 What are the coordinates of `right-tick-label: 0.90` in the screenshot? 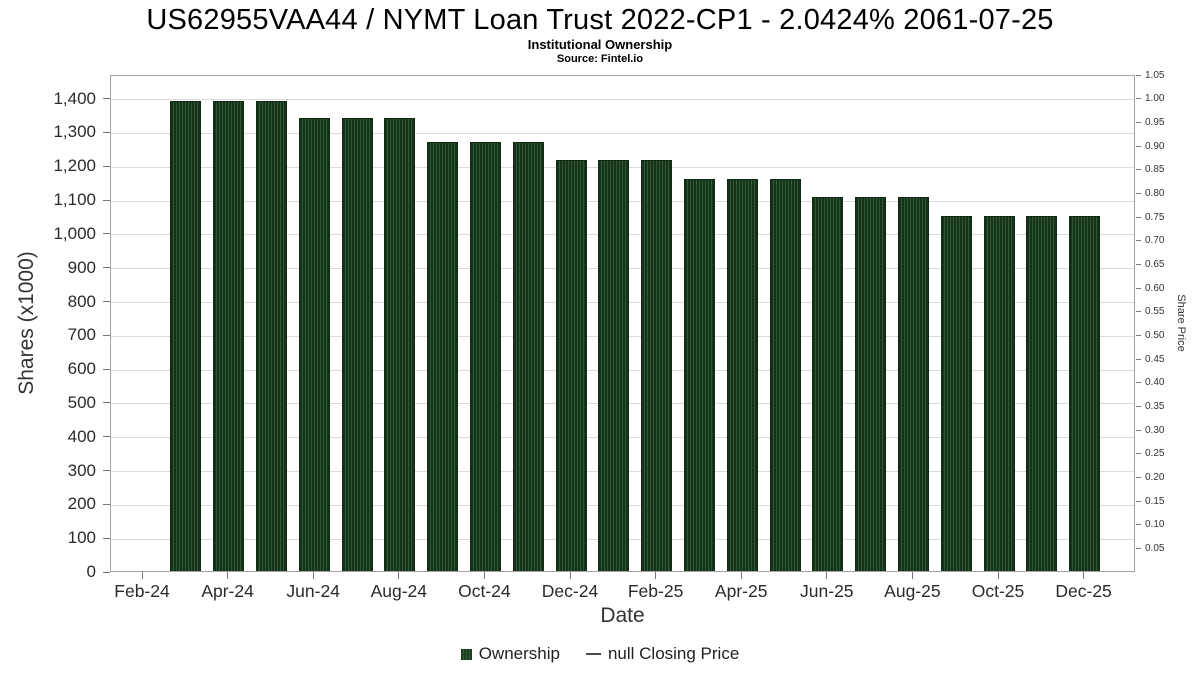 It's located at (1155, 146).